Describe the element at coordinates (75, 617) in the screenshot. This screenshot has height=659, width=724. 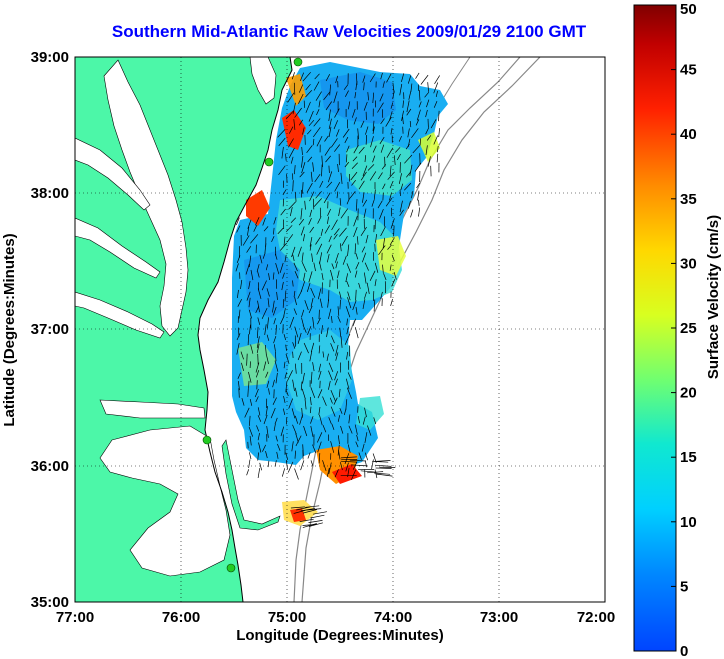
I see `x-tick-label: 77:00` at that location.